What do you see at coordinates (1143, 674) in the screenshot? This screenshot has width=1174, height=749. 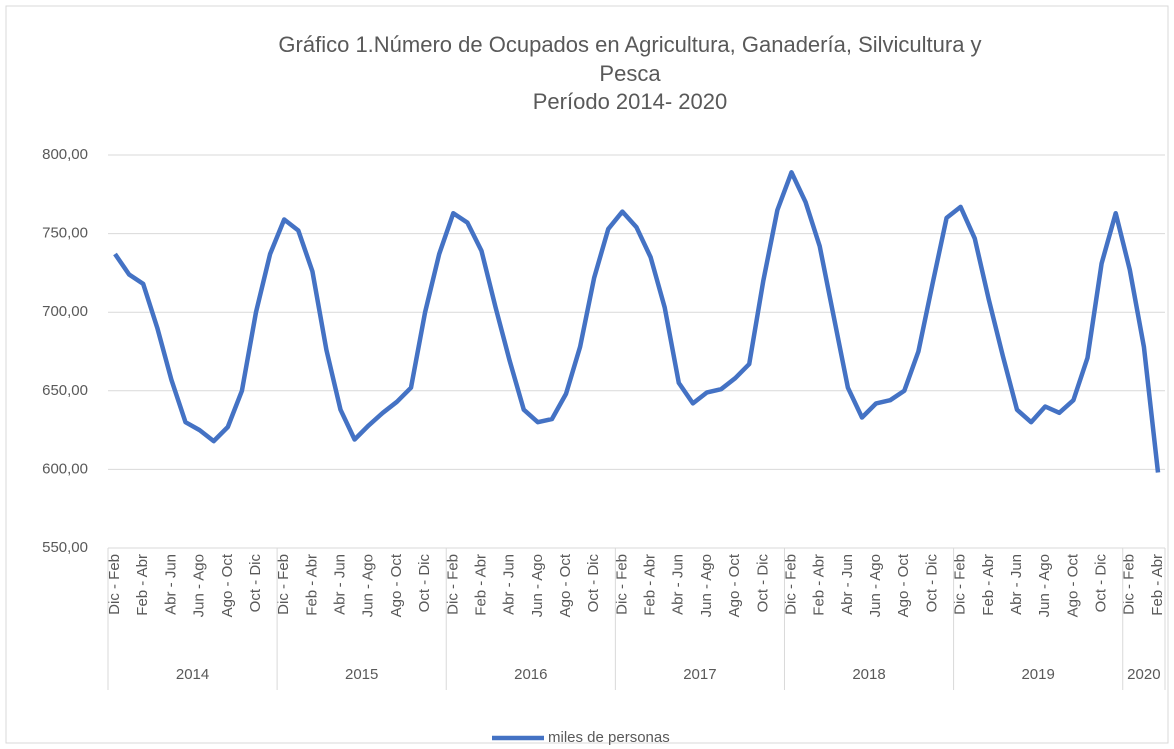 I see `x-group-label: 2020` at bounding box center [1143, 674].